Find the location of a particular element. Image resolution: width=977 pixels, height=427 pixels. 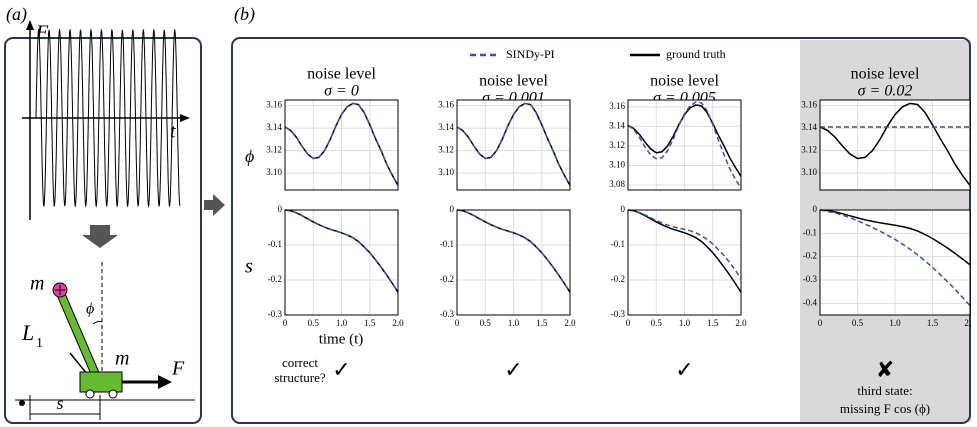

row-question: correct is located at coordinates (300, 362).